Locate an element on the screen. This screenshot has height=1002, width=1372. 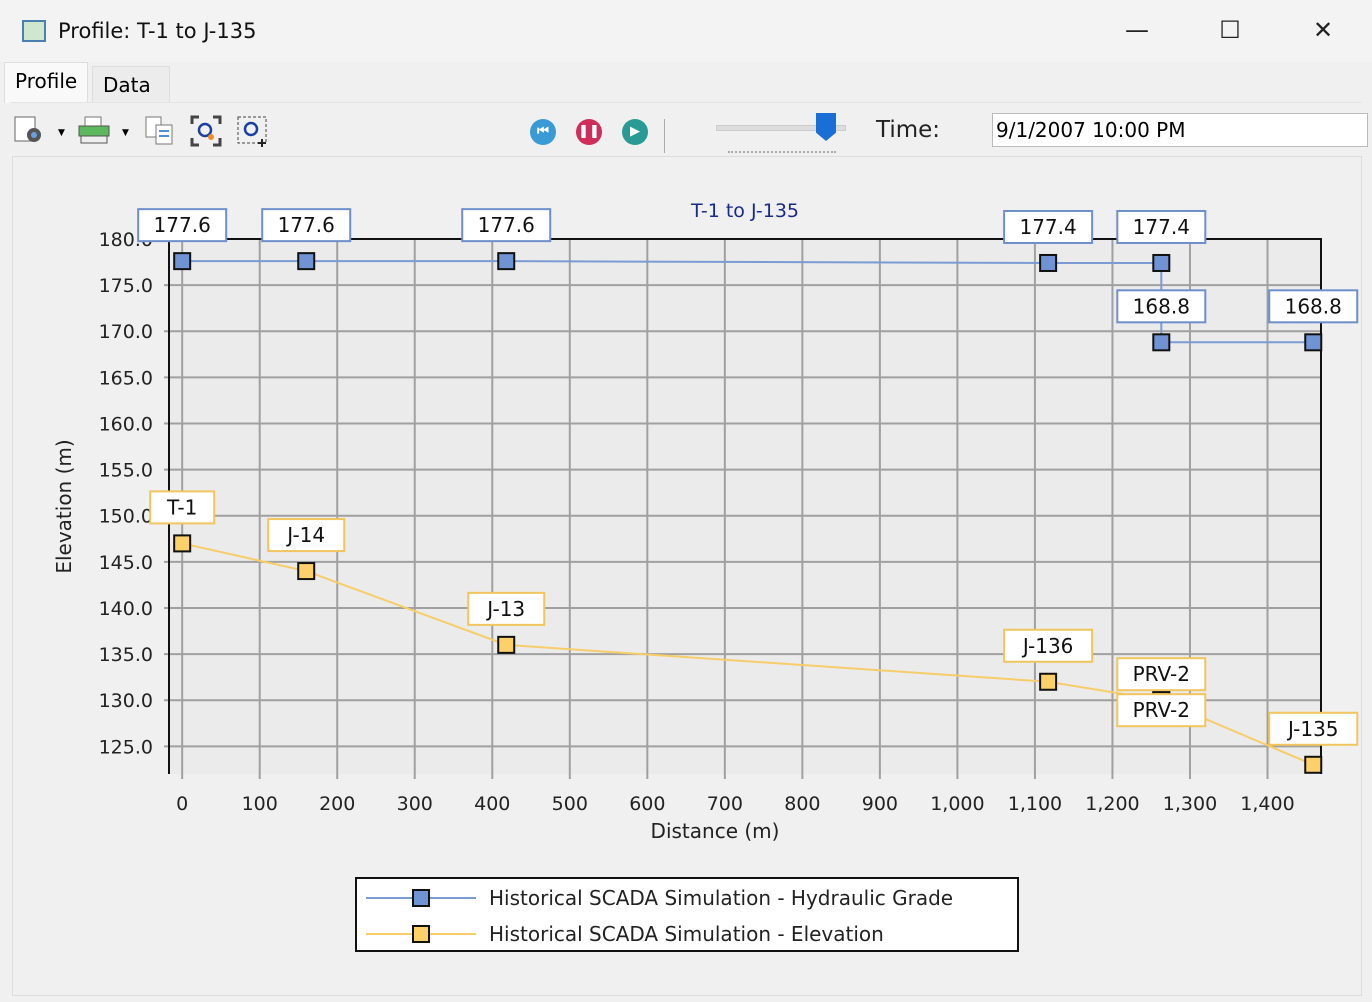
toolbar: ▼ ▼ ⏮ ❚❚ ▶ Time: is located at coordinates (689, 128).